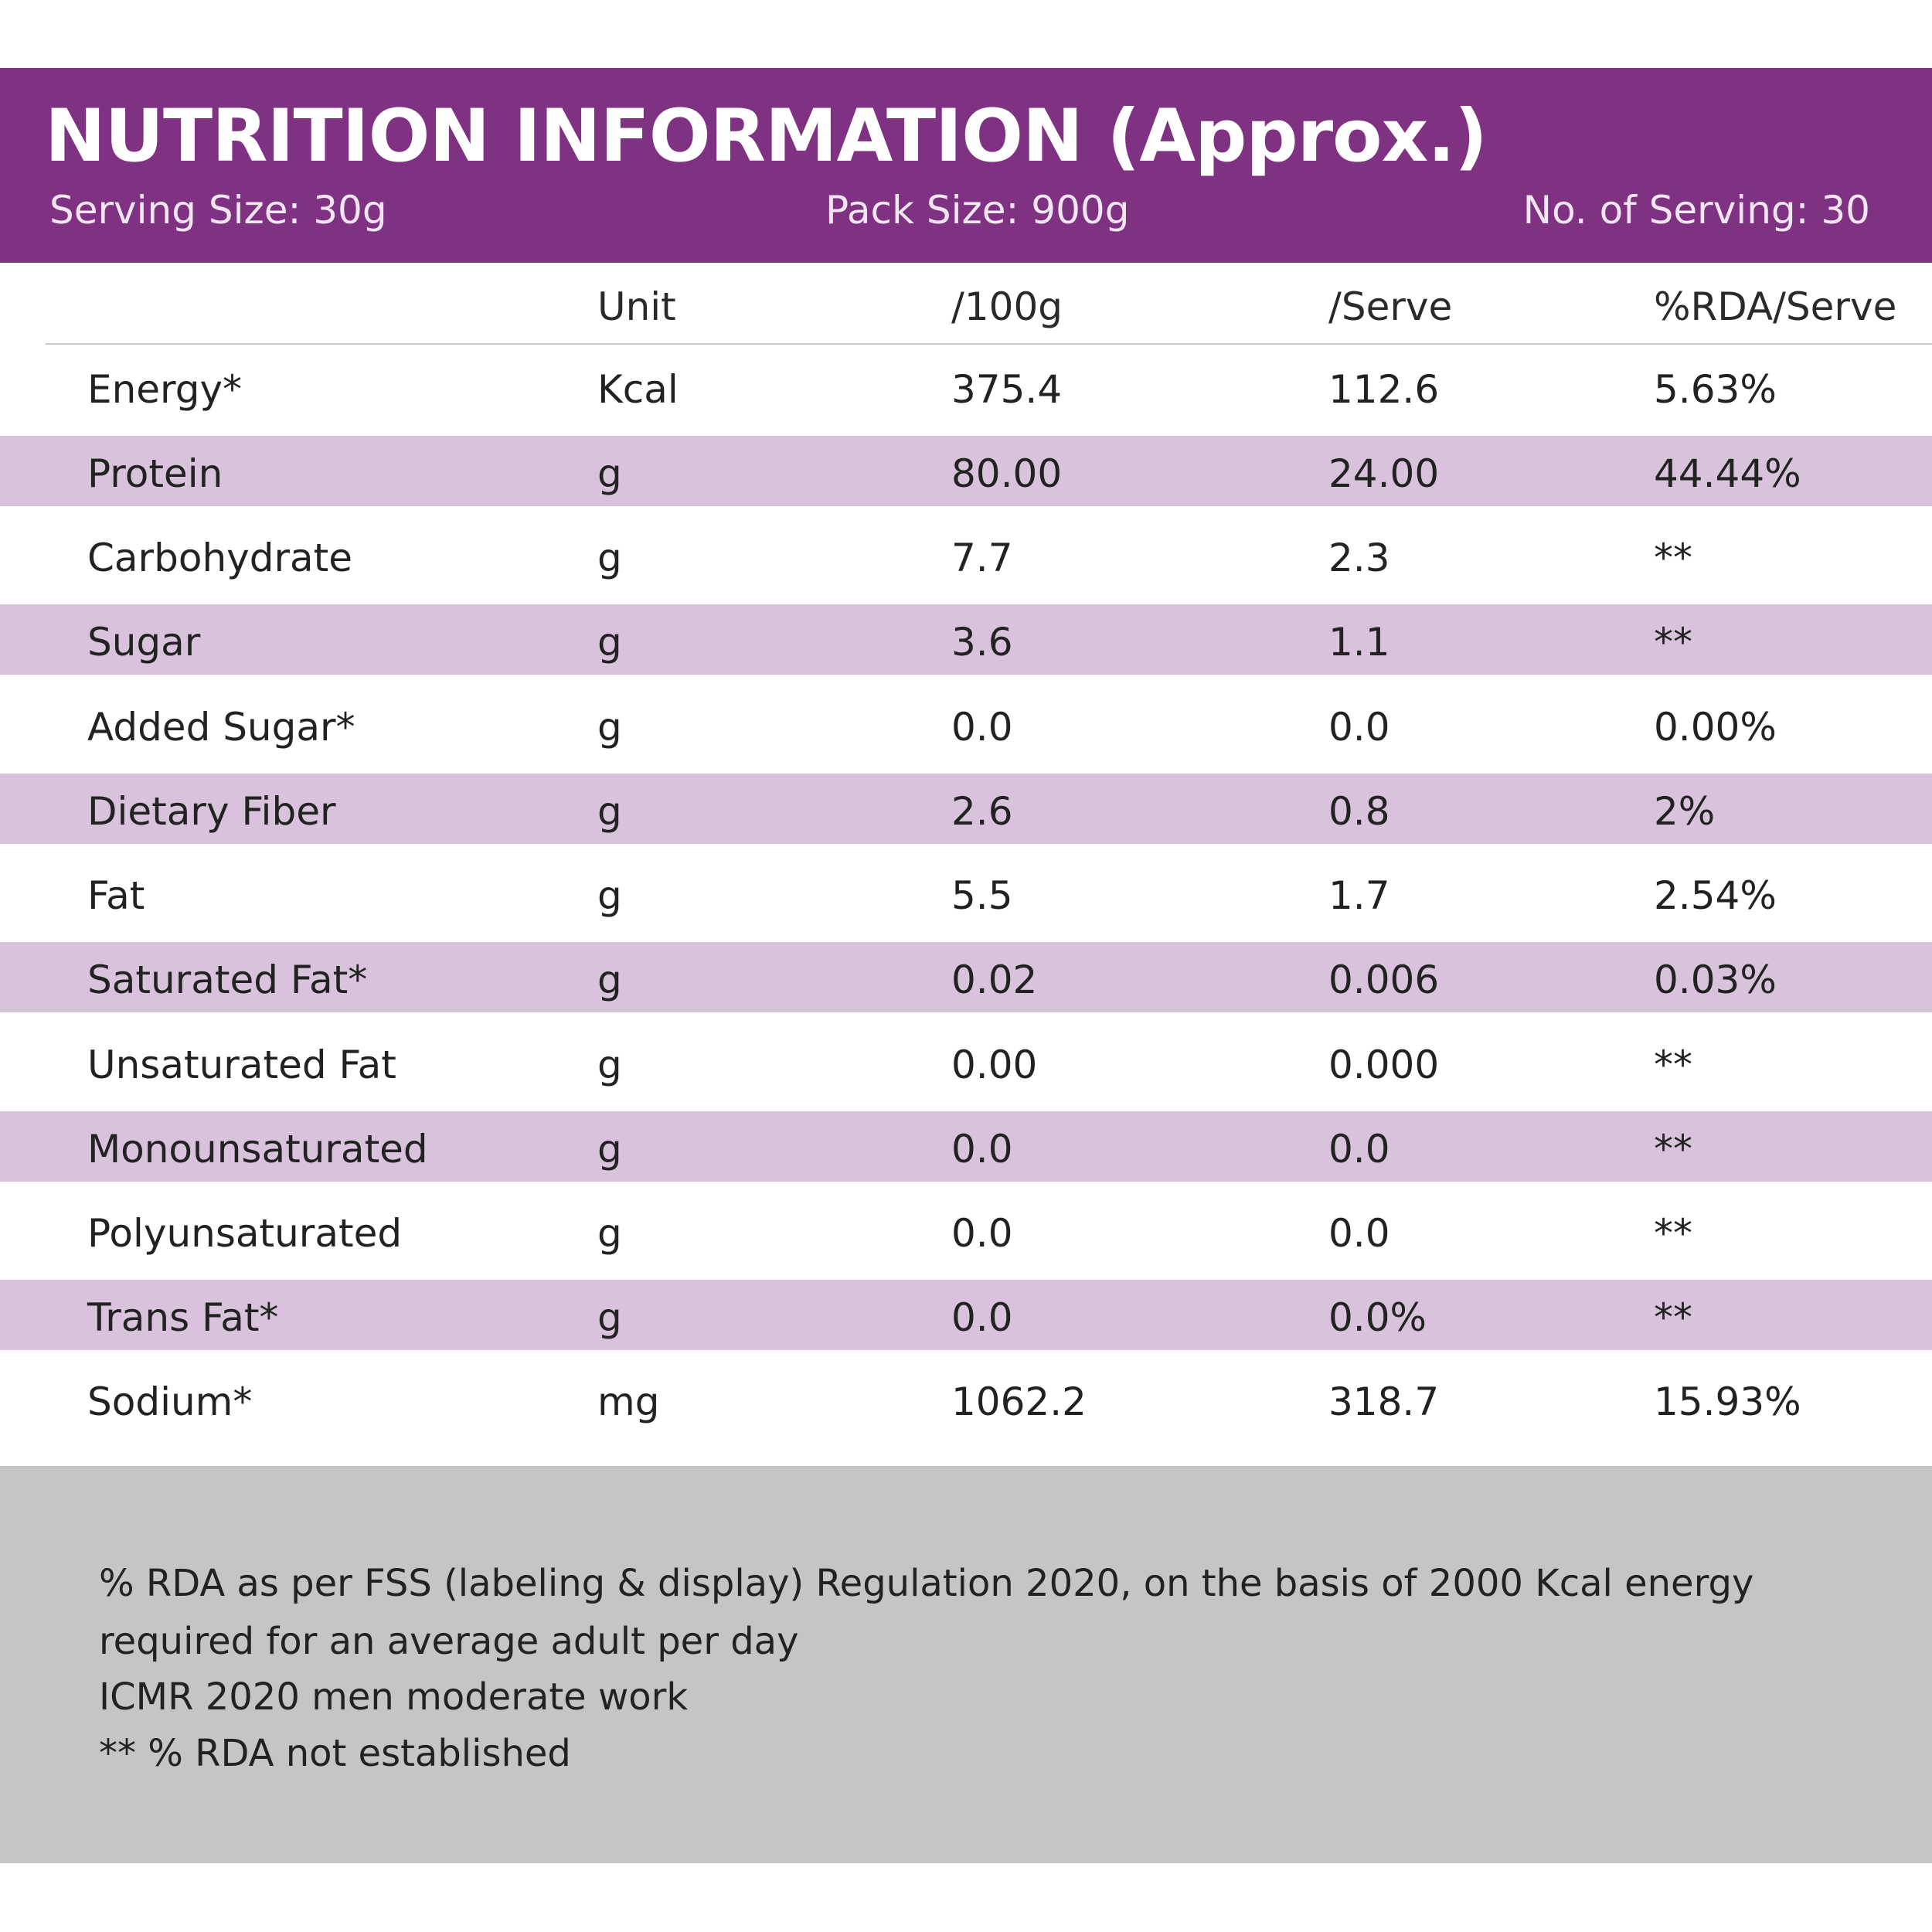  I want to click on column-header: %RDA/Serve, so click(1775, 307).